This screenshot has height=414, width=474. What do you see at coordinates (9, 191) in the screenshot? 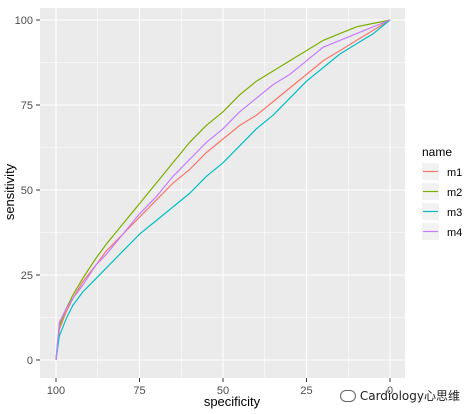
I see `y-axis-label: sensitivity` at bounding box center [9, 191].